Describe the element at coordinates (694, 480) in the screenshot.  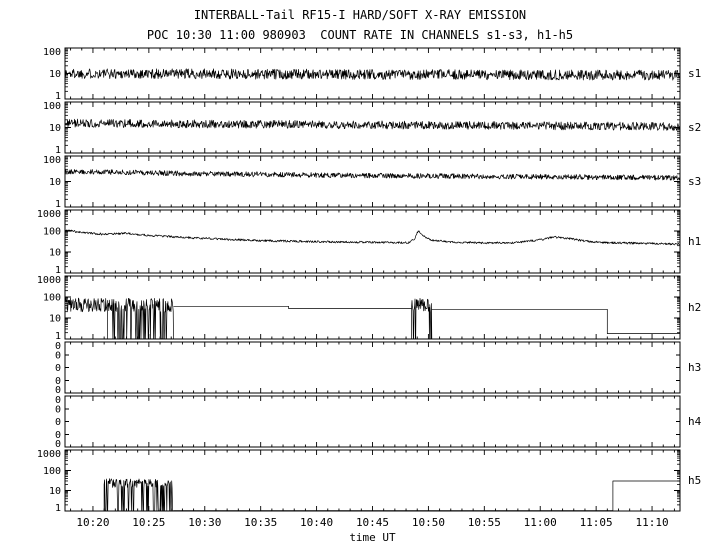
I see `channel-label-h5: h5` at that location.